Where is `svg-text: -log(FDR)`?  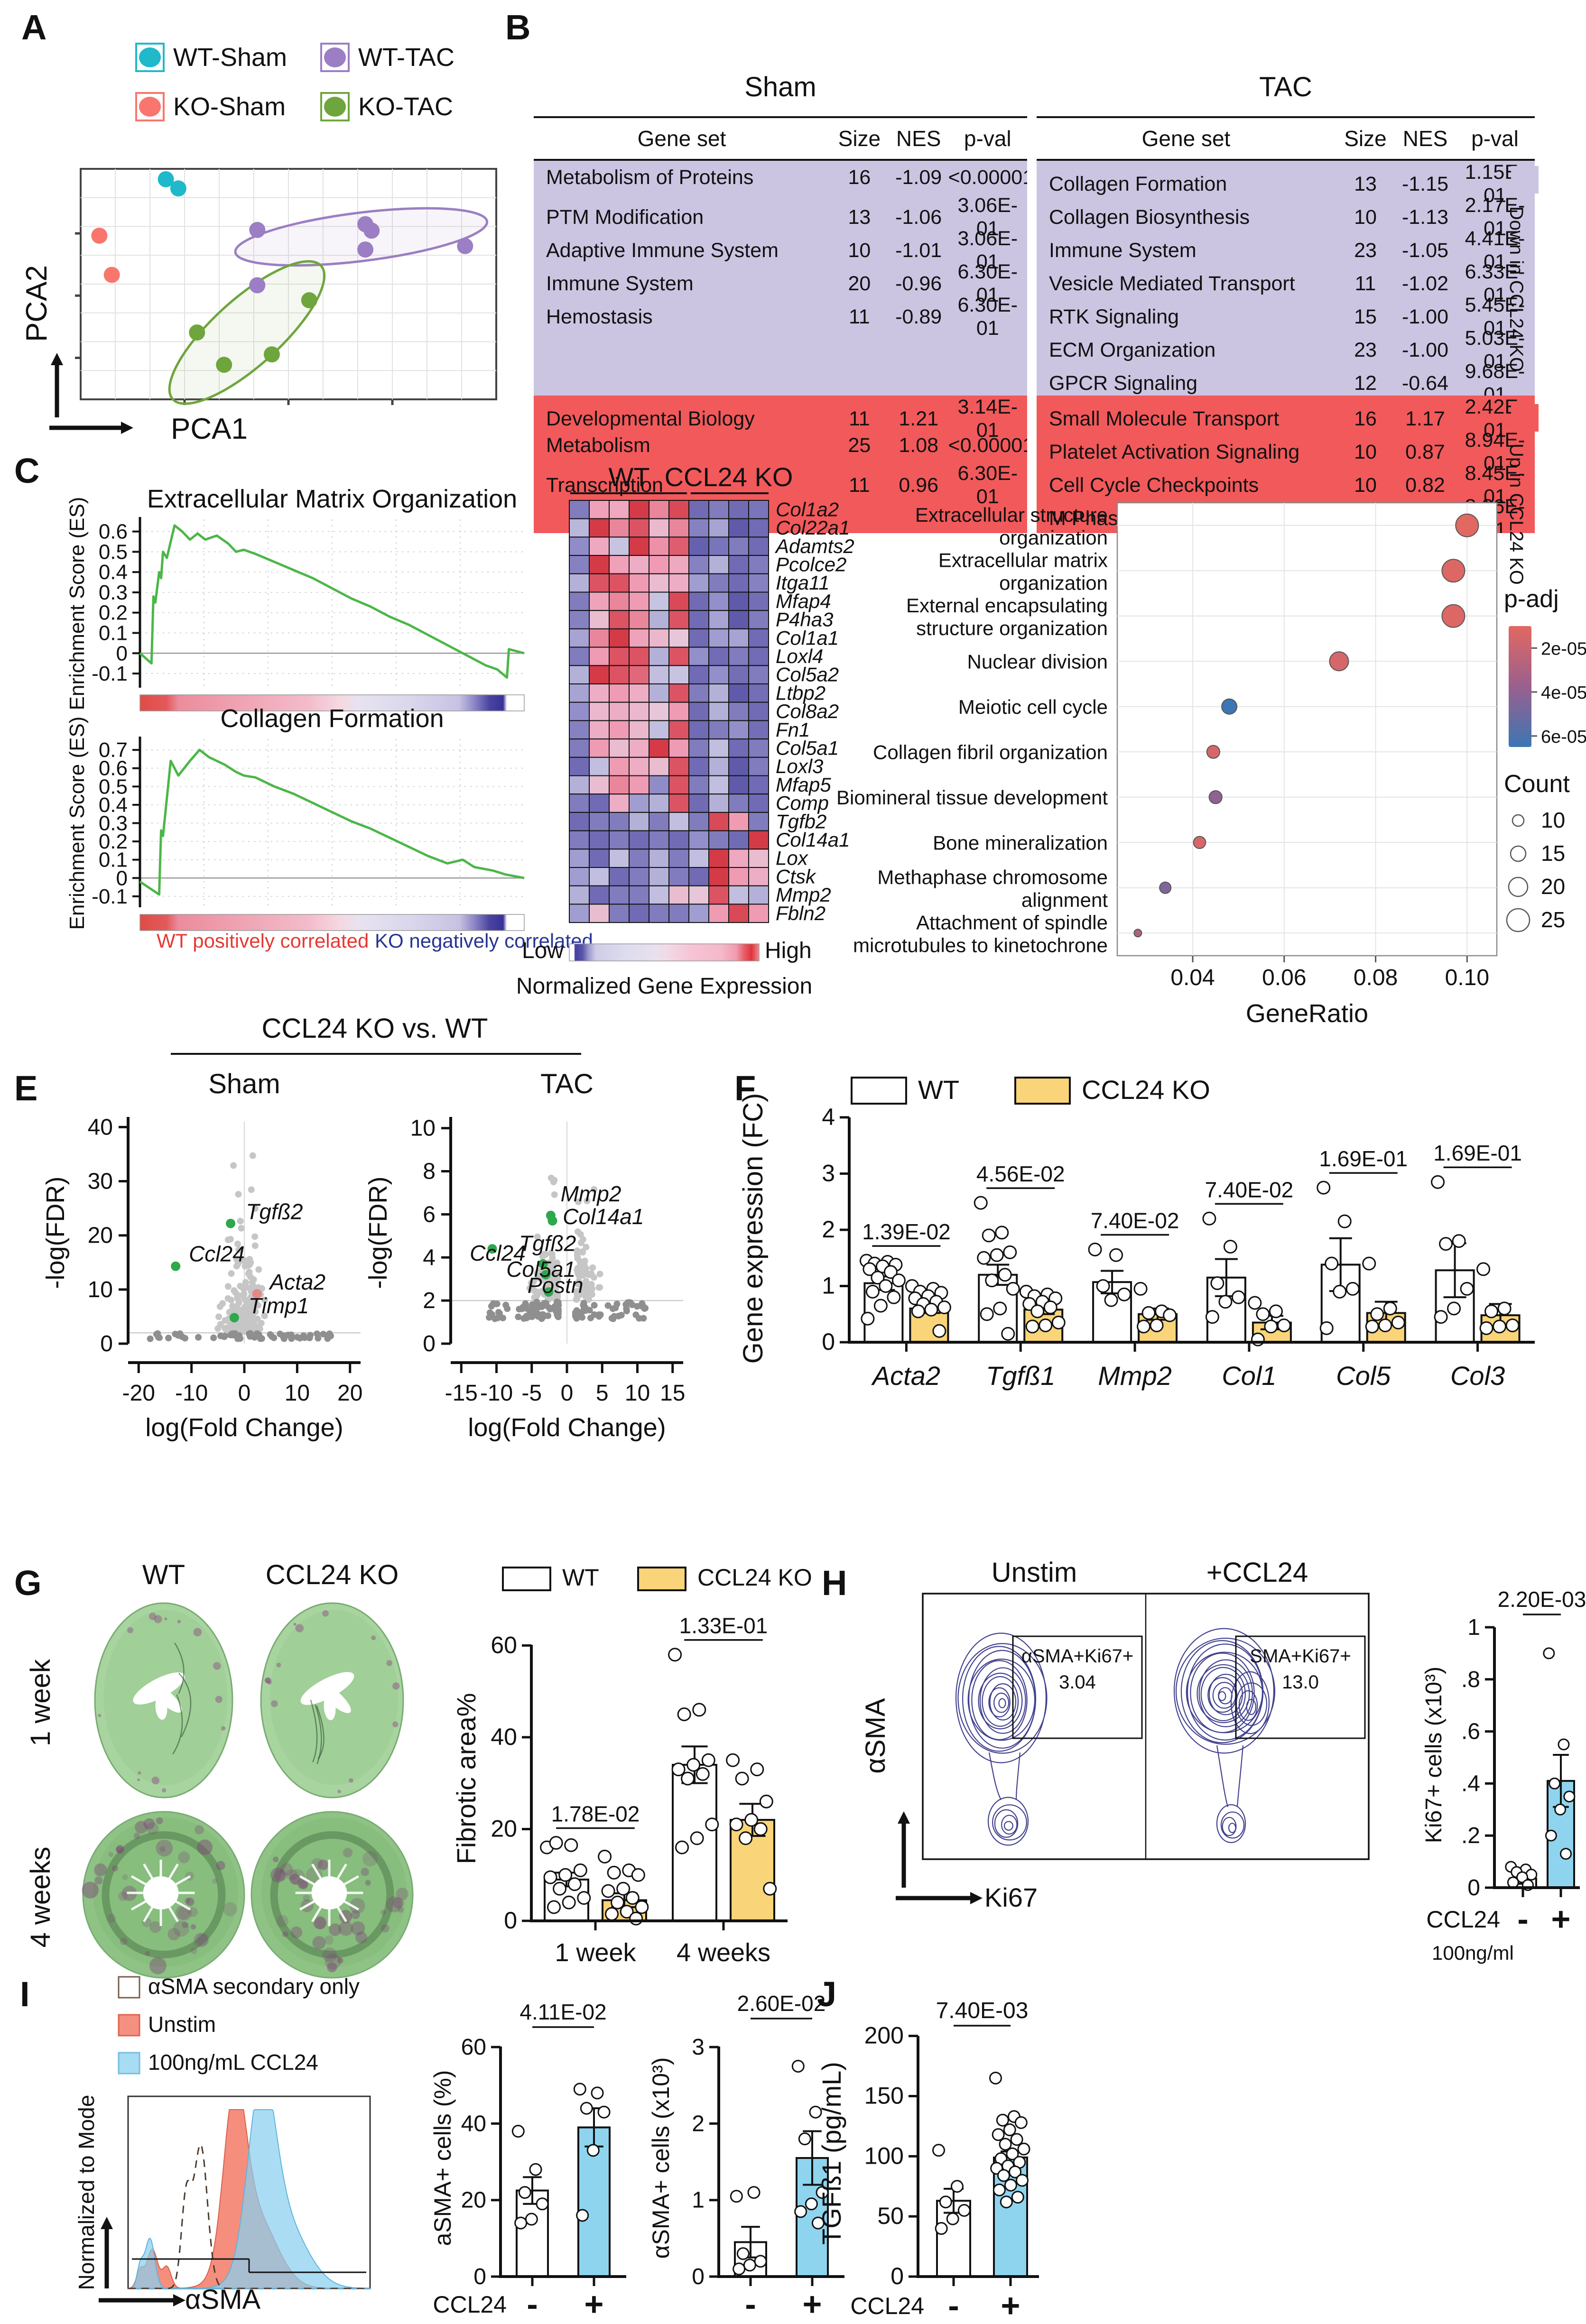 svg-text: -log(FDR) is located at coordinates (378, 1233).